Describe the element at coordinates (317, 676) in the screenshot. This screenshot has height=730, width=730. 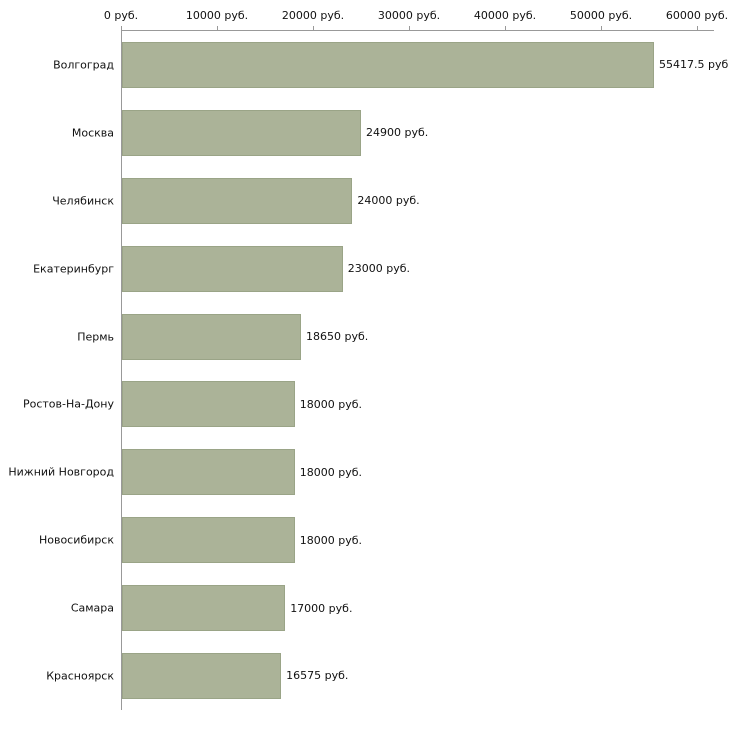
I see `value-label: 16575 руб.` at that location.